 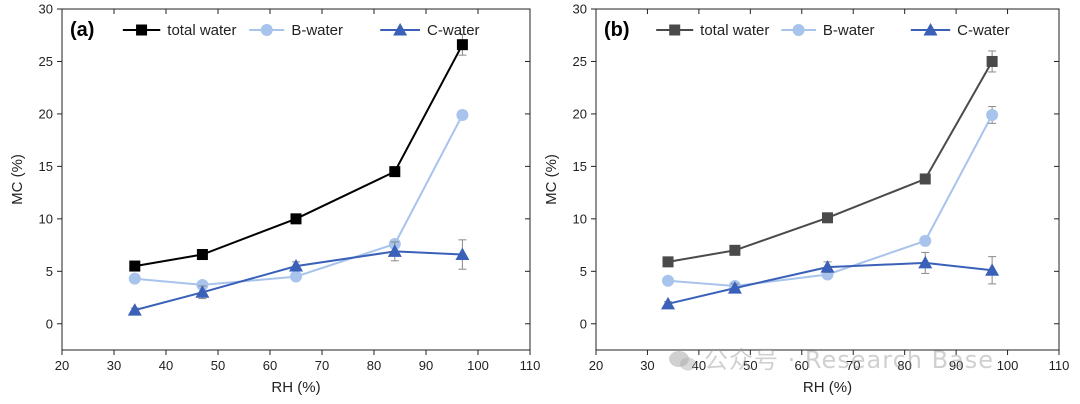 I want to click on wechat-icon, so click(x=682, y=361).